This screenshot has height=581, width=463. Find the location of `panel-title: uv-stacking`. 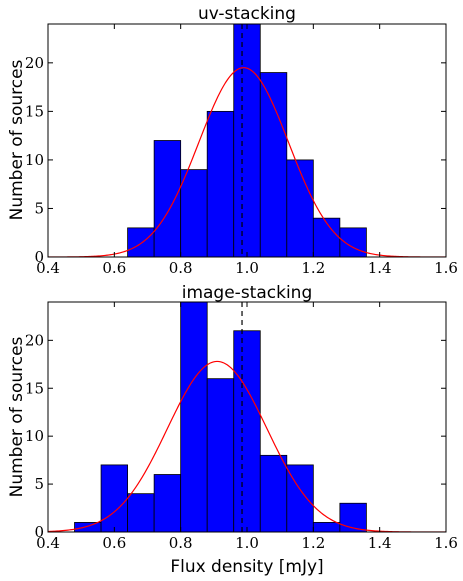

panel-title: uv-stacking is located at coordinates (247, 14).